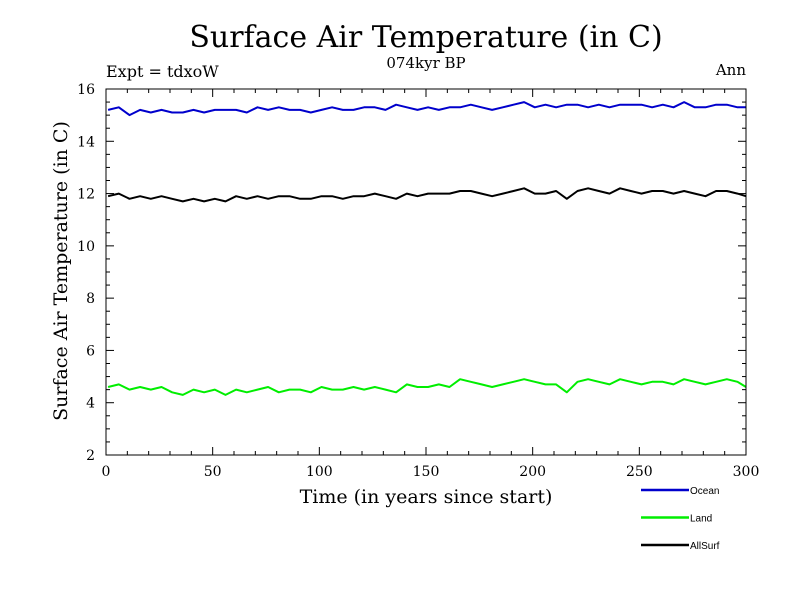 Image resolution: width=800 pixels, height=600 pixels. What do you see at coordinates (704, 491) in the screenshot?
I see `legend-label-ocean: Ocean` at bounding box center [704, 491].